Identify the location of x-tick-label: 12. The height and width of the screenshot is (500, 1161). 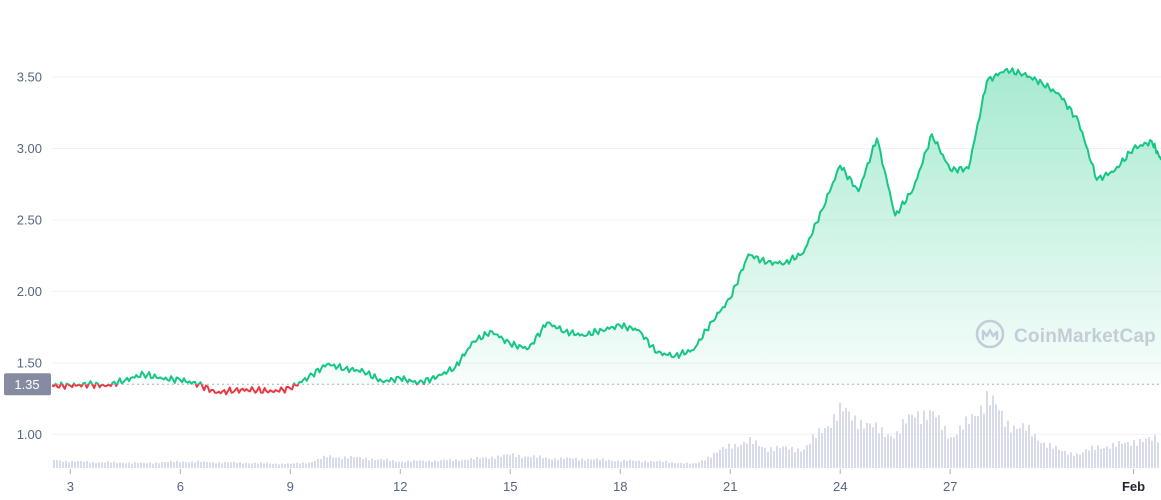
(400, 486).